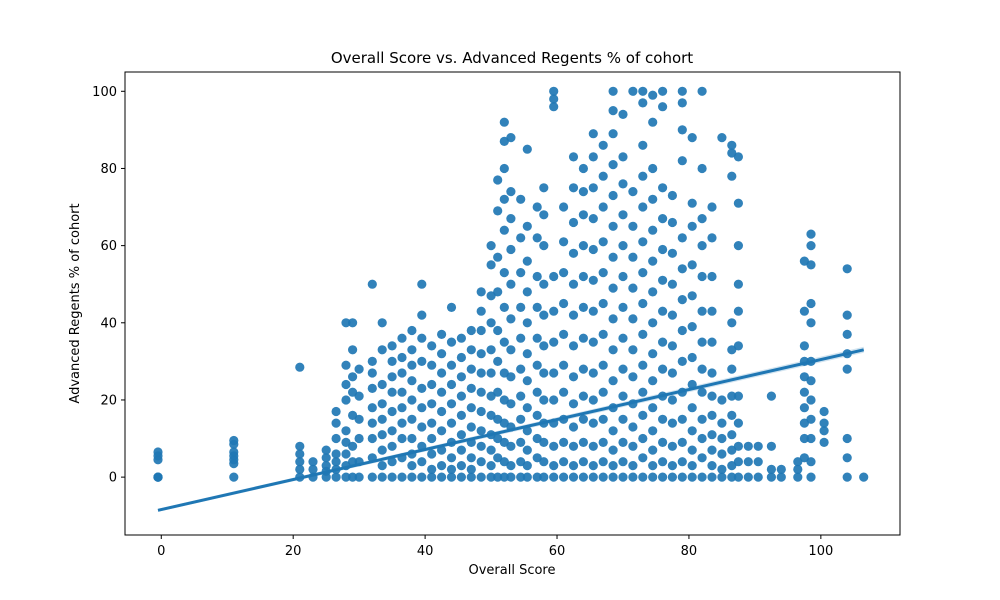  Describe the element at coordinates (108, 400) in the screenshot. I see `y-tick-label: 20` at that location.